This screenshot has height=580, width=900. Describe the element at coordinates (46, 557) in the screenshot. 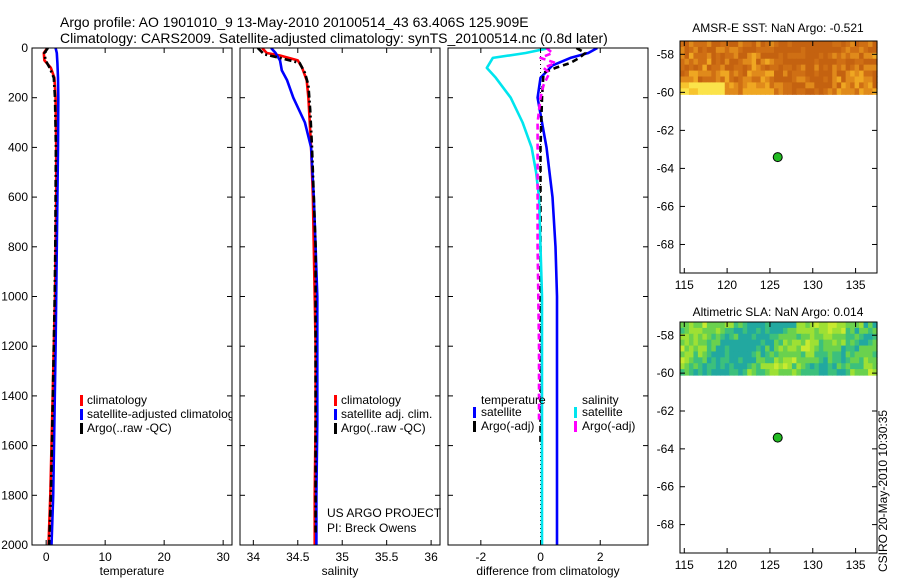

I see `temperature-xtick-label: 0` at that location.